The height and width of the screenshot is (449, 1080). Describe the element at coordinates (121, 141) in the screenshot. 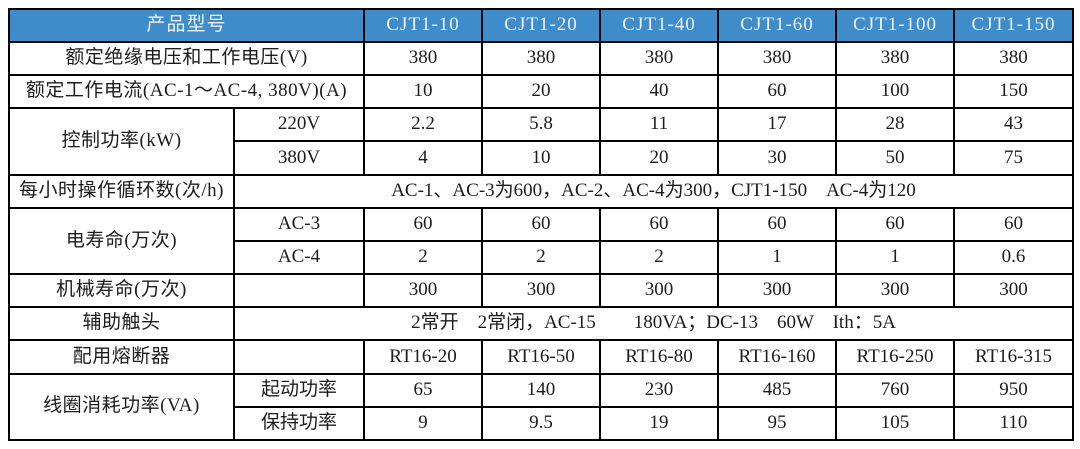

I see `row-label: 控制功率(kW)` at that location.